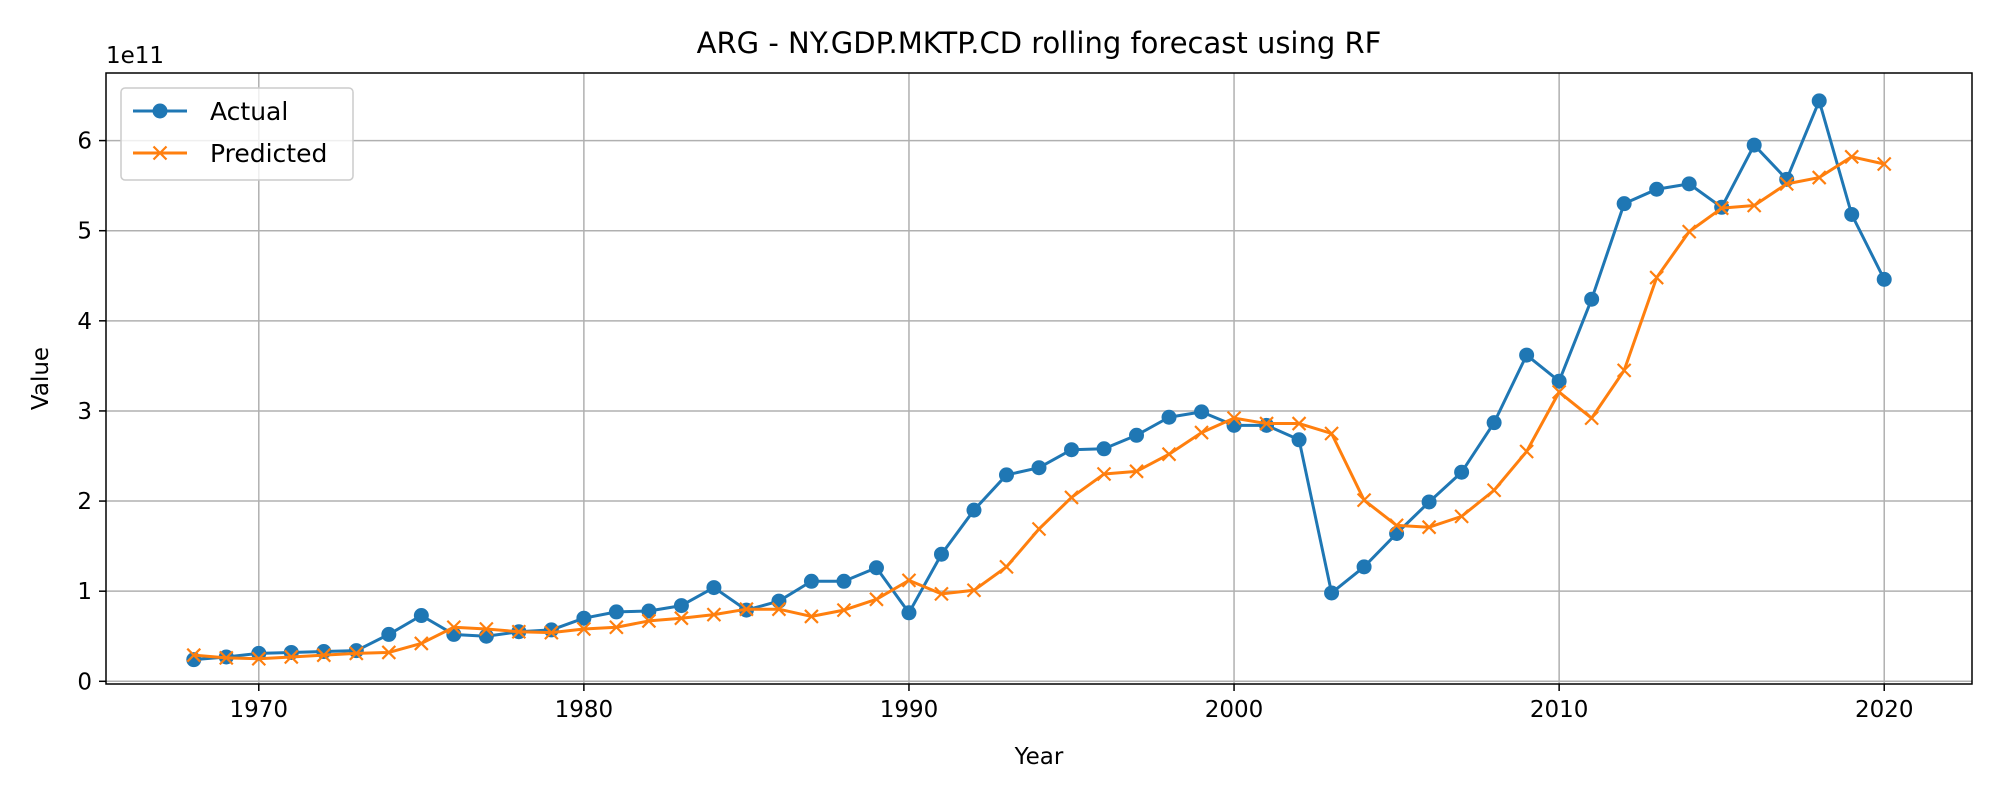  What do you see at coordinates (84, 682) in the screenshot?
I see `y-tick-label: 0` at bounding box center [84, 682].